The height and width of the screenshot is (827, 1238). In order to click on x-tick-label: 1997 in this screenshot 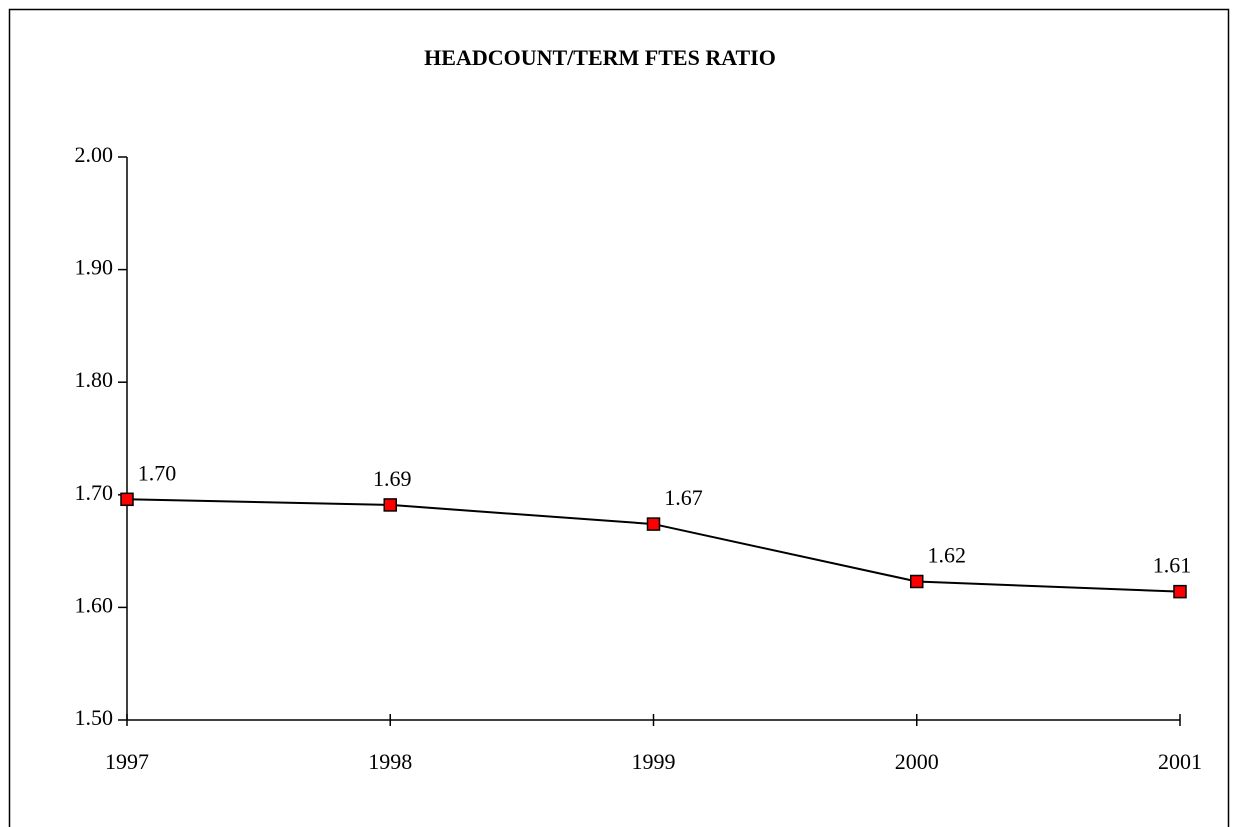, I will do `click(127, 761)`.